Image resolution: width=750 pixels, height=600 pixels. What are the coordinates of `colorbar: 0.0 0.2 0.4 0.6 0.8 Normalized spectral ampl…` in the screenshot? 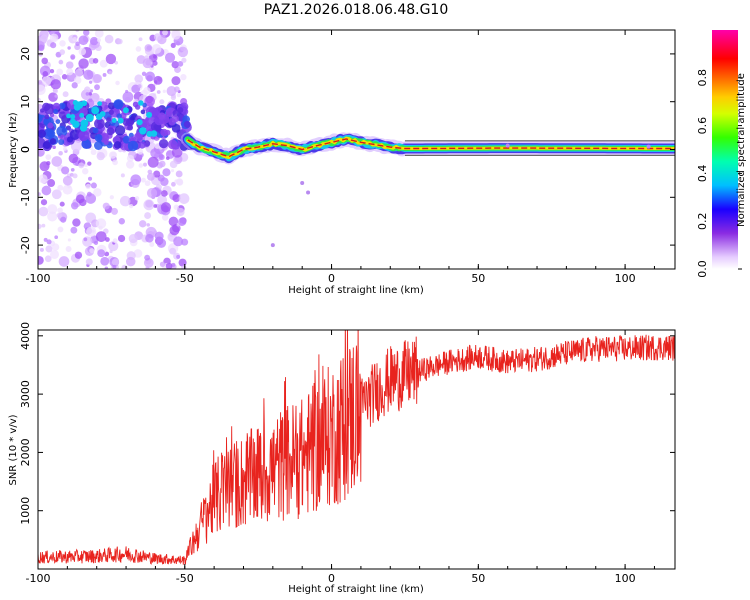 It's located at (721, 154).